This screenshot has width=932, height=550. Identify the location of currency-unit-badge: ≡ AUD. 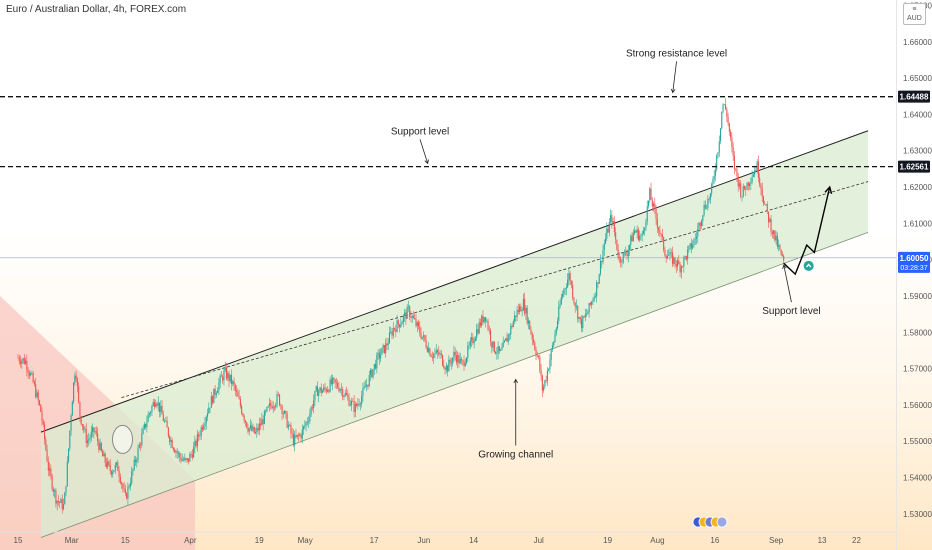
(914, 14).